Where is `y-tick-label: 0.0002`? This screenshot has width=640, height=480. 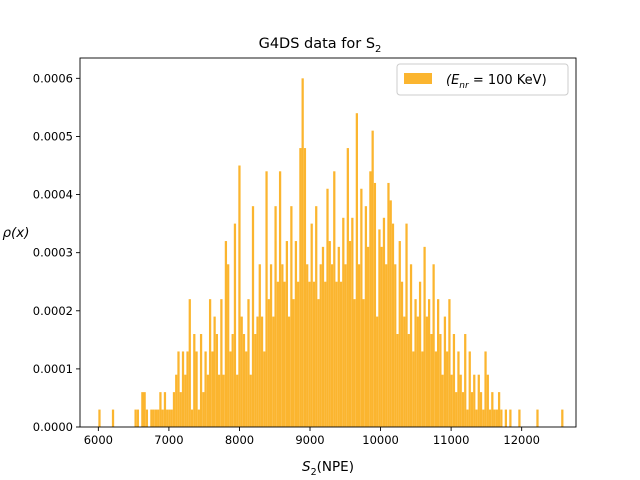
y-tick-label: 0.0002 is located at coordinates (53, 311).